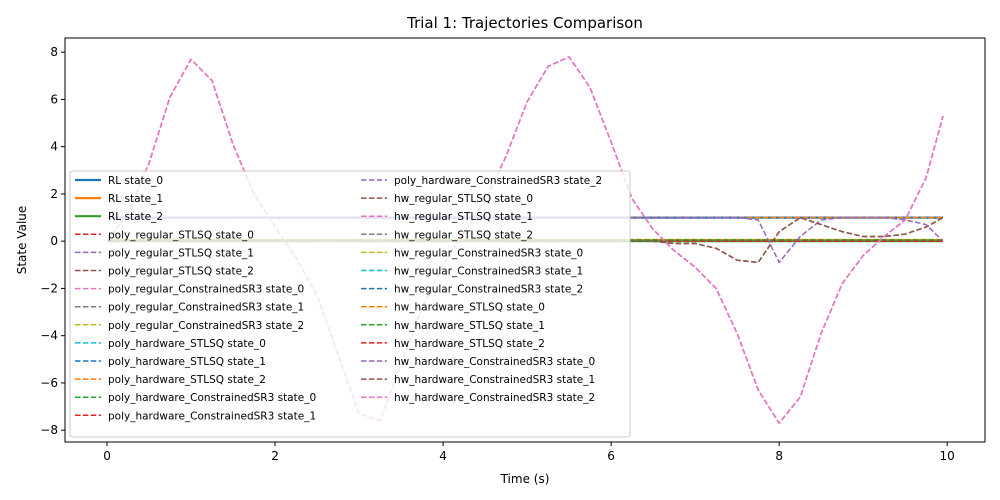  I want to click on legend-label: hw_hardware_STLSQ state_2, so click(469, 344).